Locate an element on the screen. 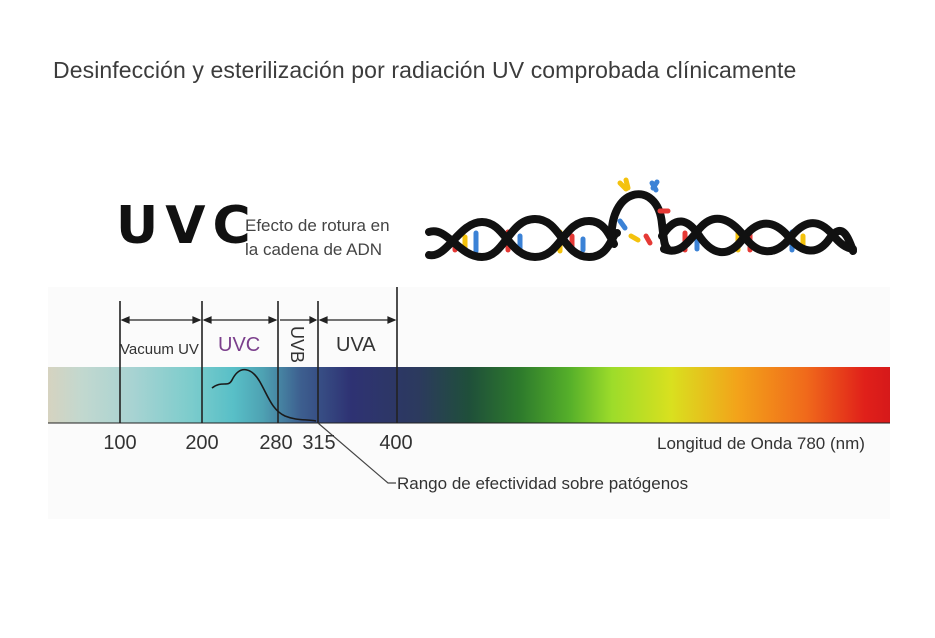 Image resolution: width=935 pixels, height=638 pixels. dna-broken-fragments is located at coordinates (644, 211).